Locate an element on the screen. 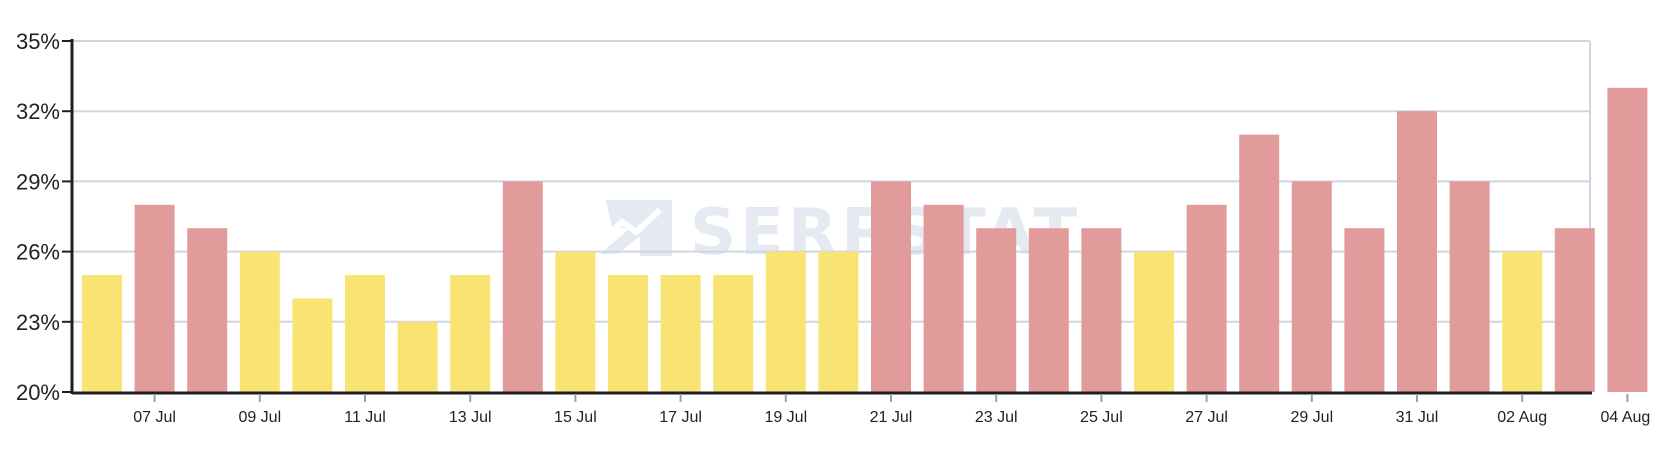 This screenshot has width=1668, height=462. y-tick-label: 32% is located at coordinates (38, 111).